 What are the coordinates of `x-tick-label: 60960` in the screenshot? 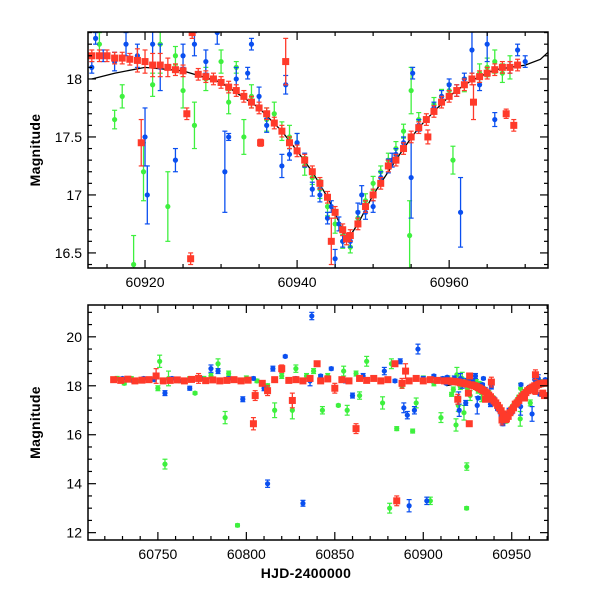 It's located at (449, 282).